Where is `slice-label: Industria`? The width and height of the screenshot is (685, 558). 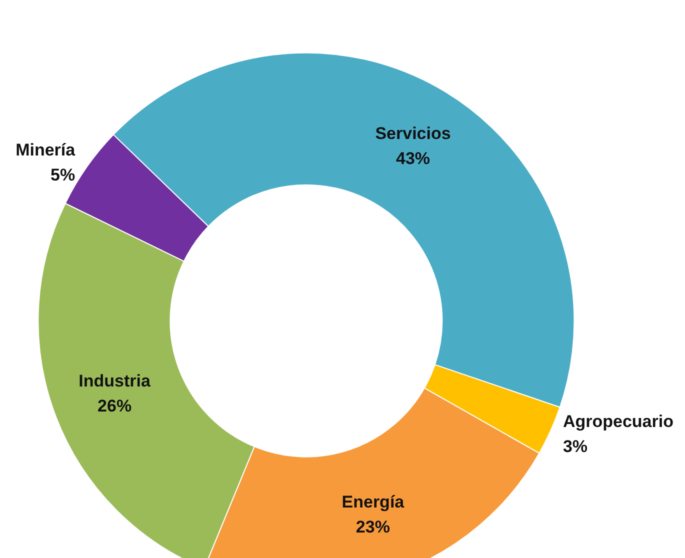 slice-label: Industria is located at coordinates (114, 381).